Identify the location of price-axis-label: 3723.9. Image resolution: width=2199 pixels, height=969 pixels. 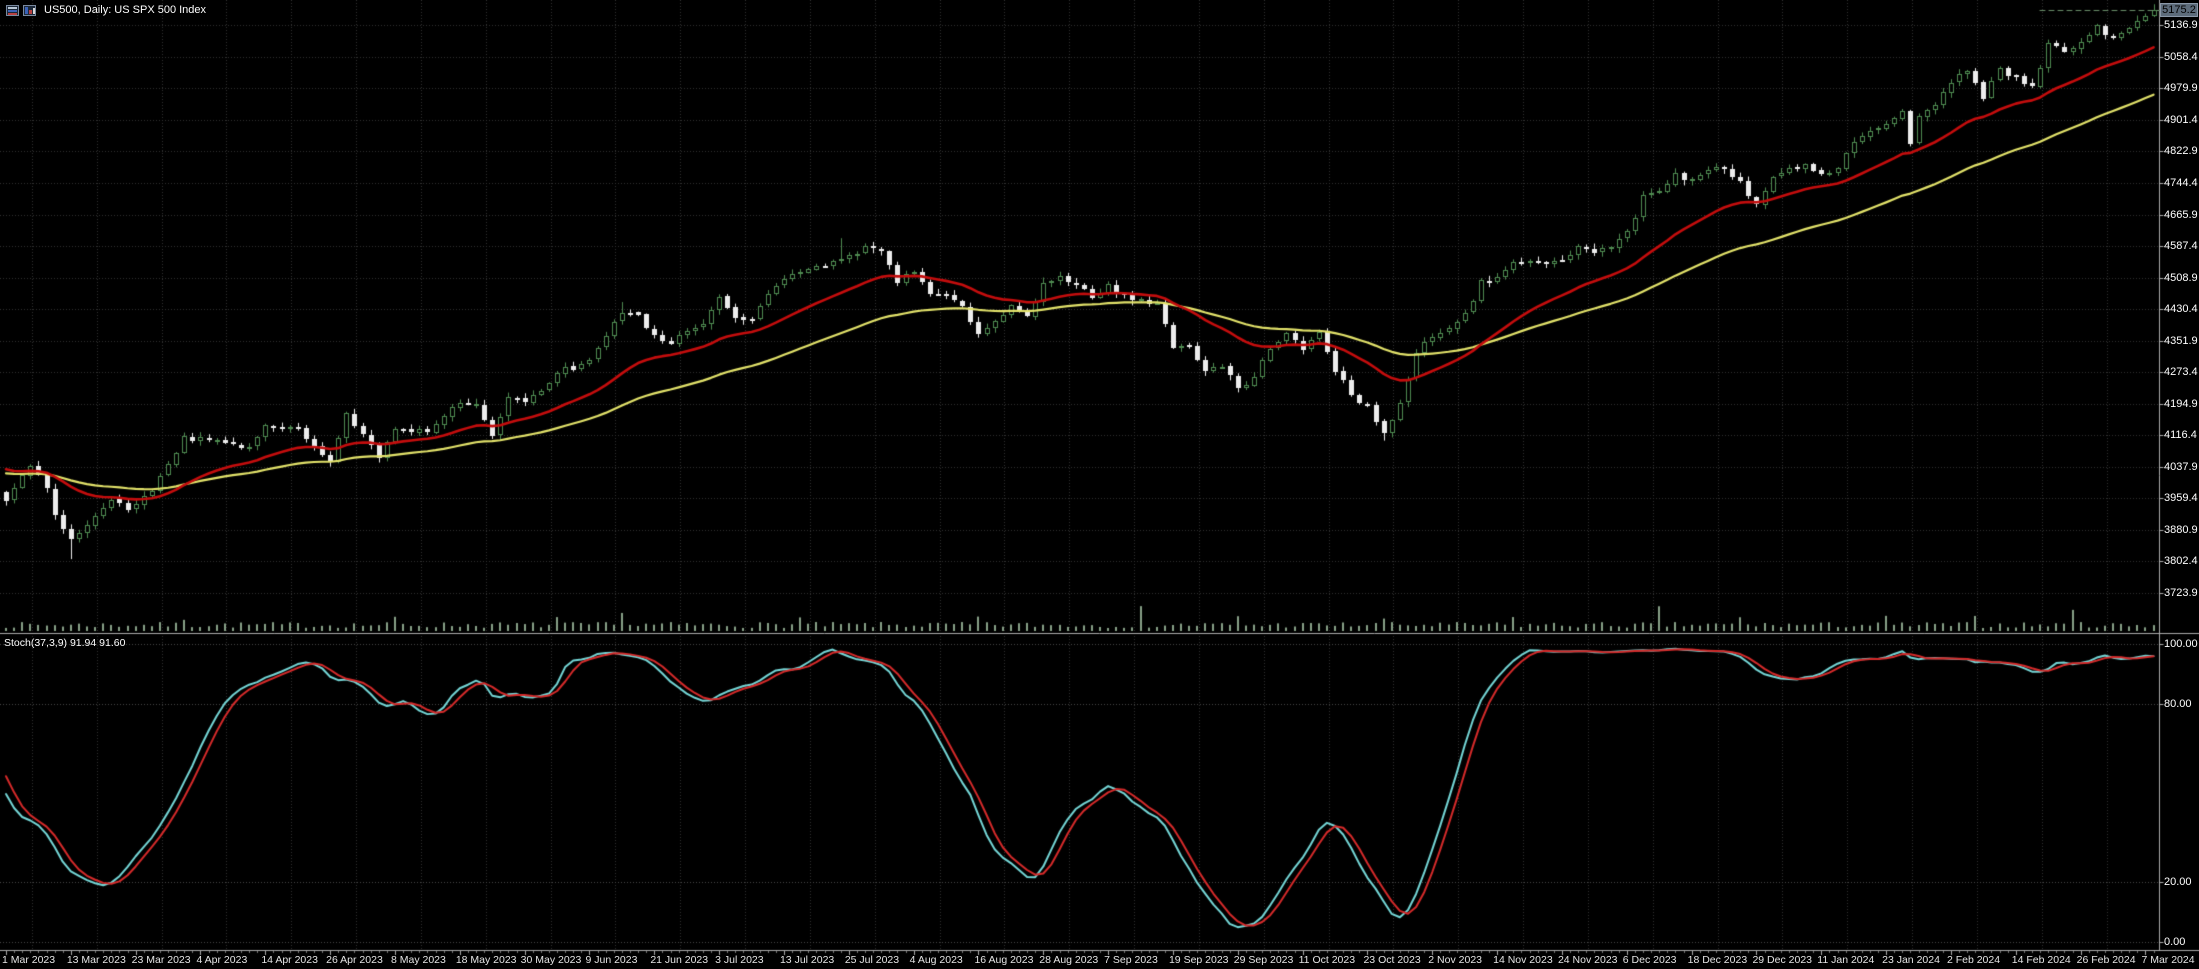
(2181, 592).